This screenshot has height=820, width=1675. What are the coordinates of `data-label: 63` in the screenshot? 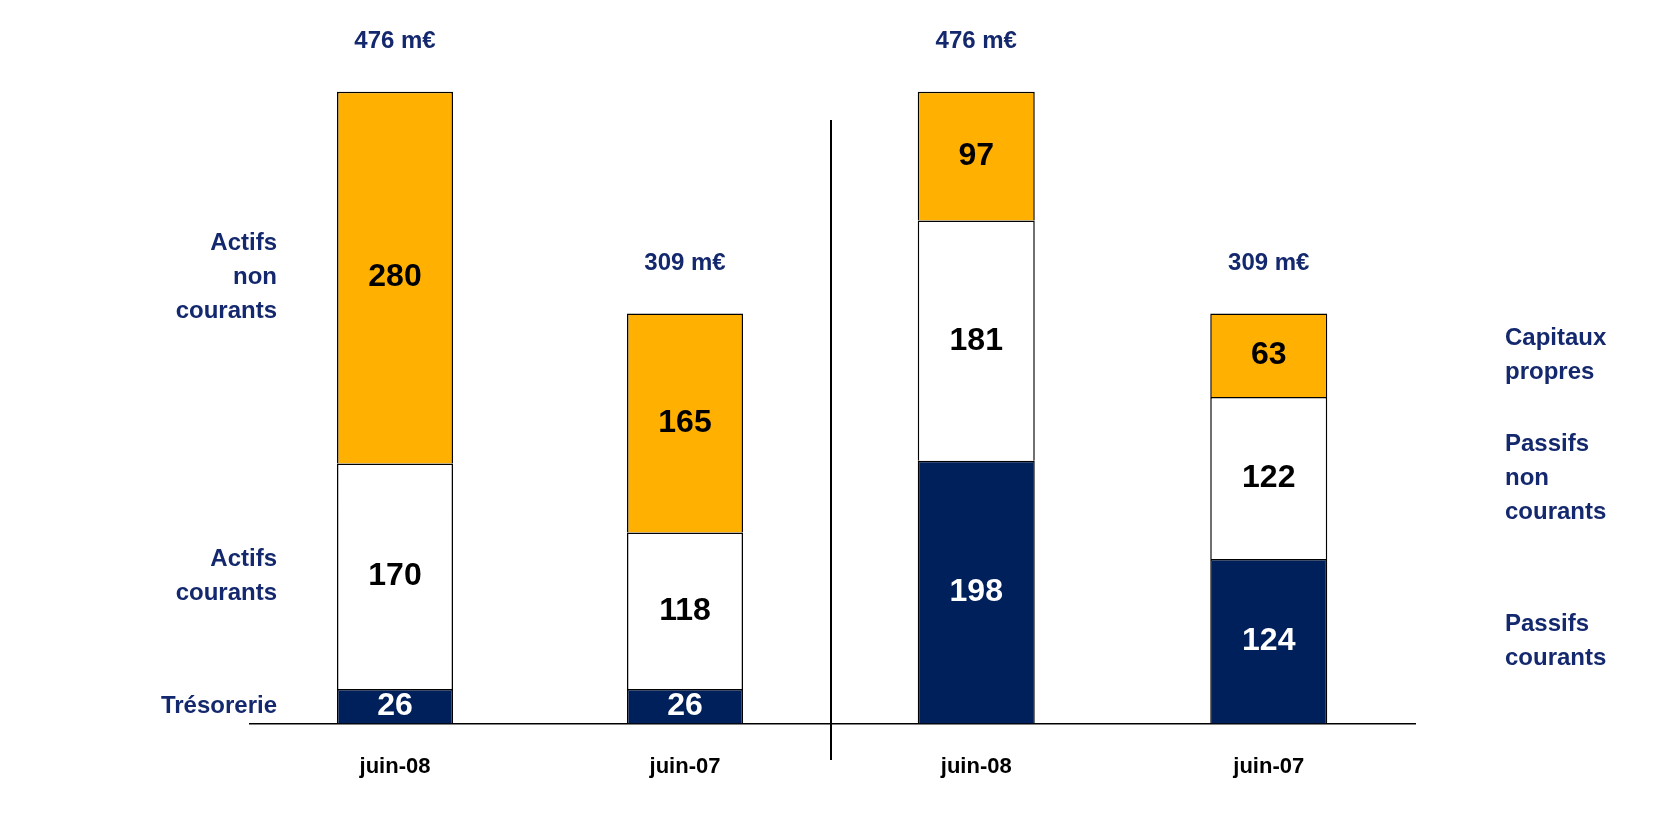 It's located at (1268, 353).